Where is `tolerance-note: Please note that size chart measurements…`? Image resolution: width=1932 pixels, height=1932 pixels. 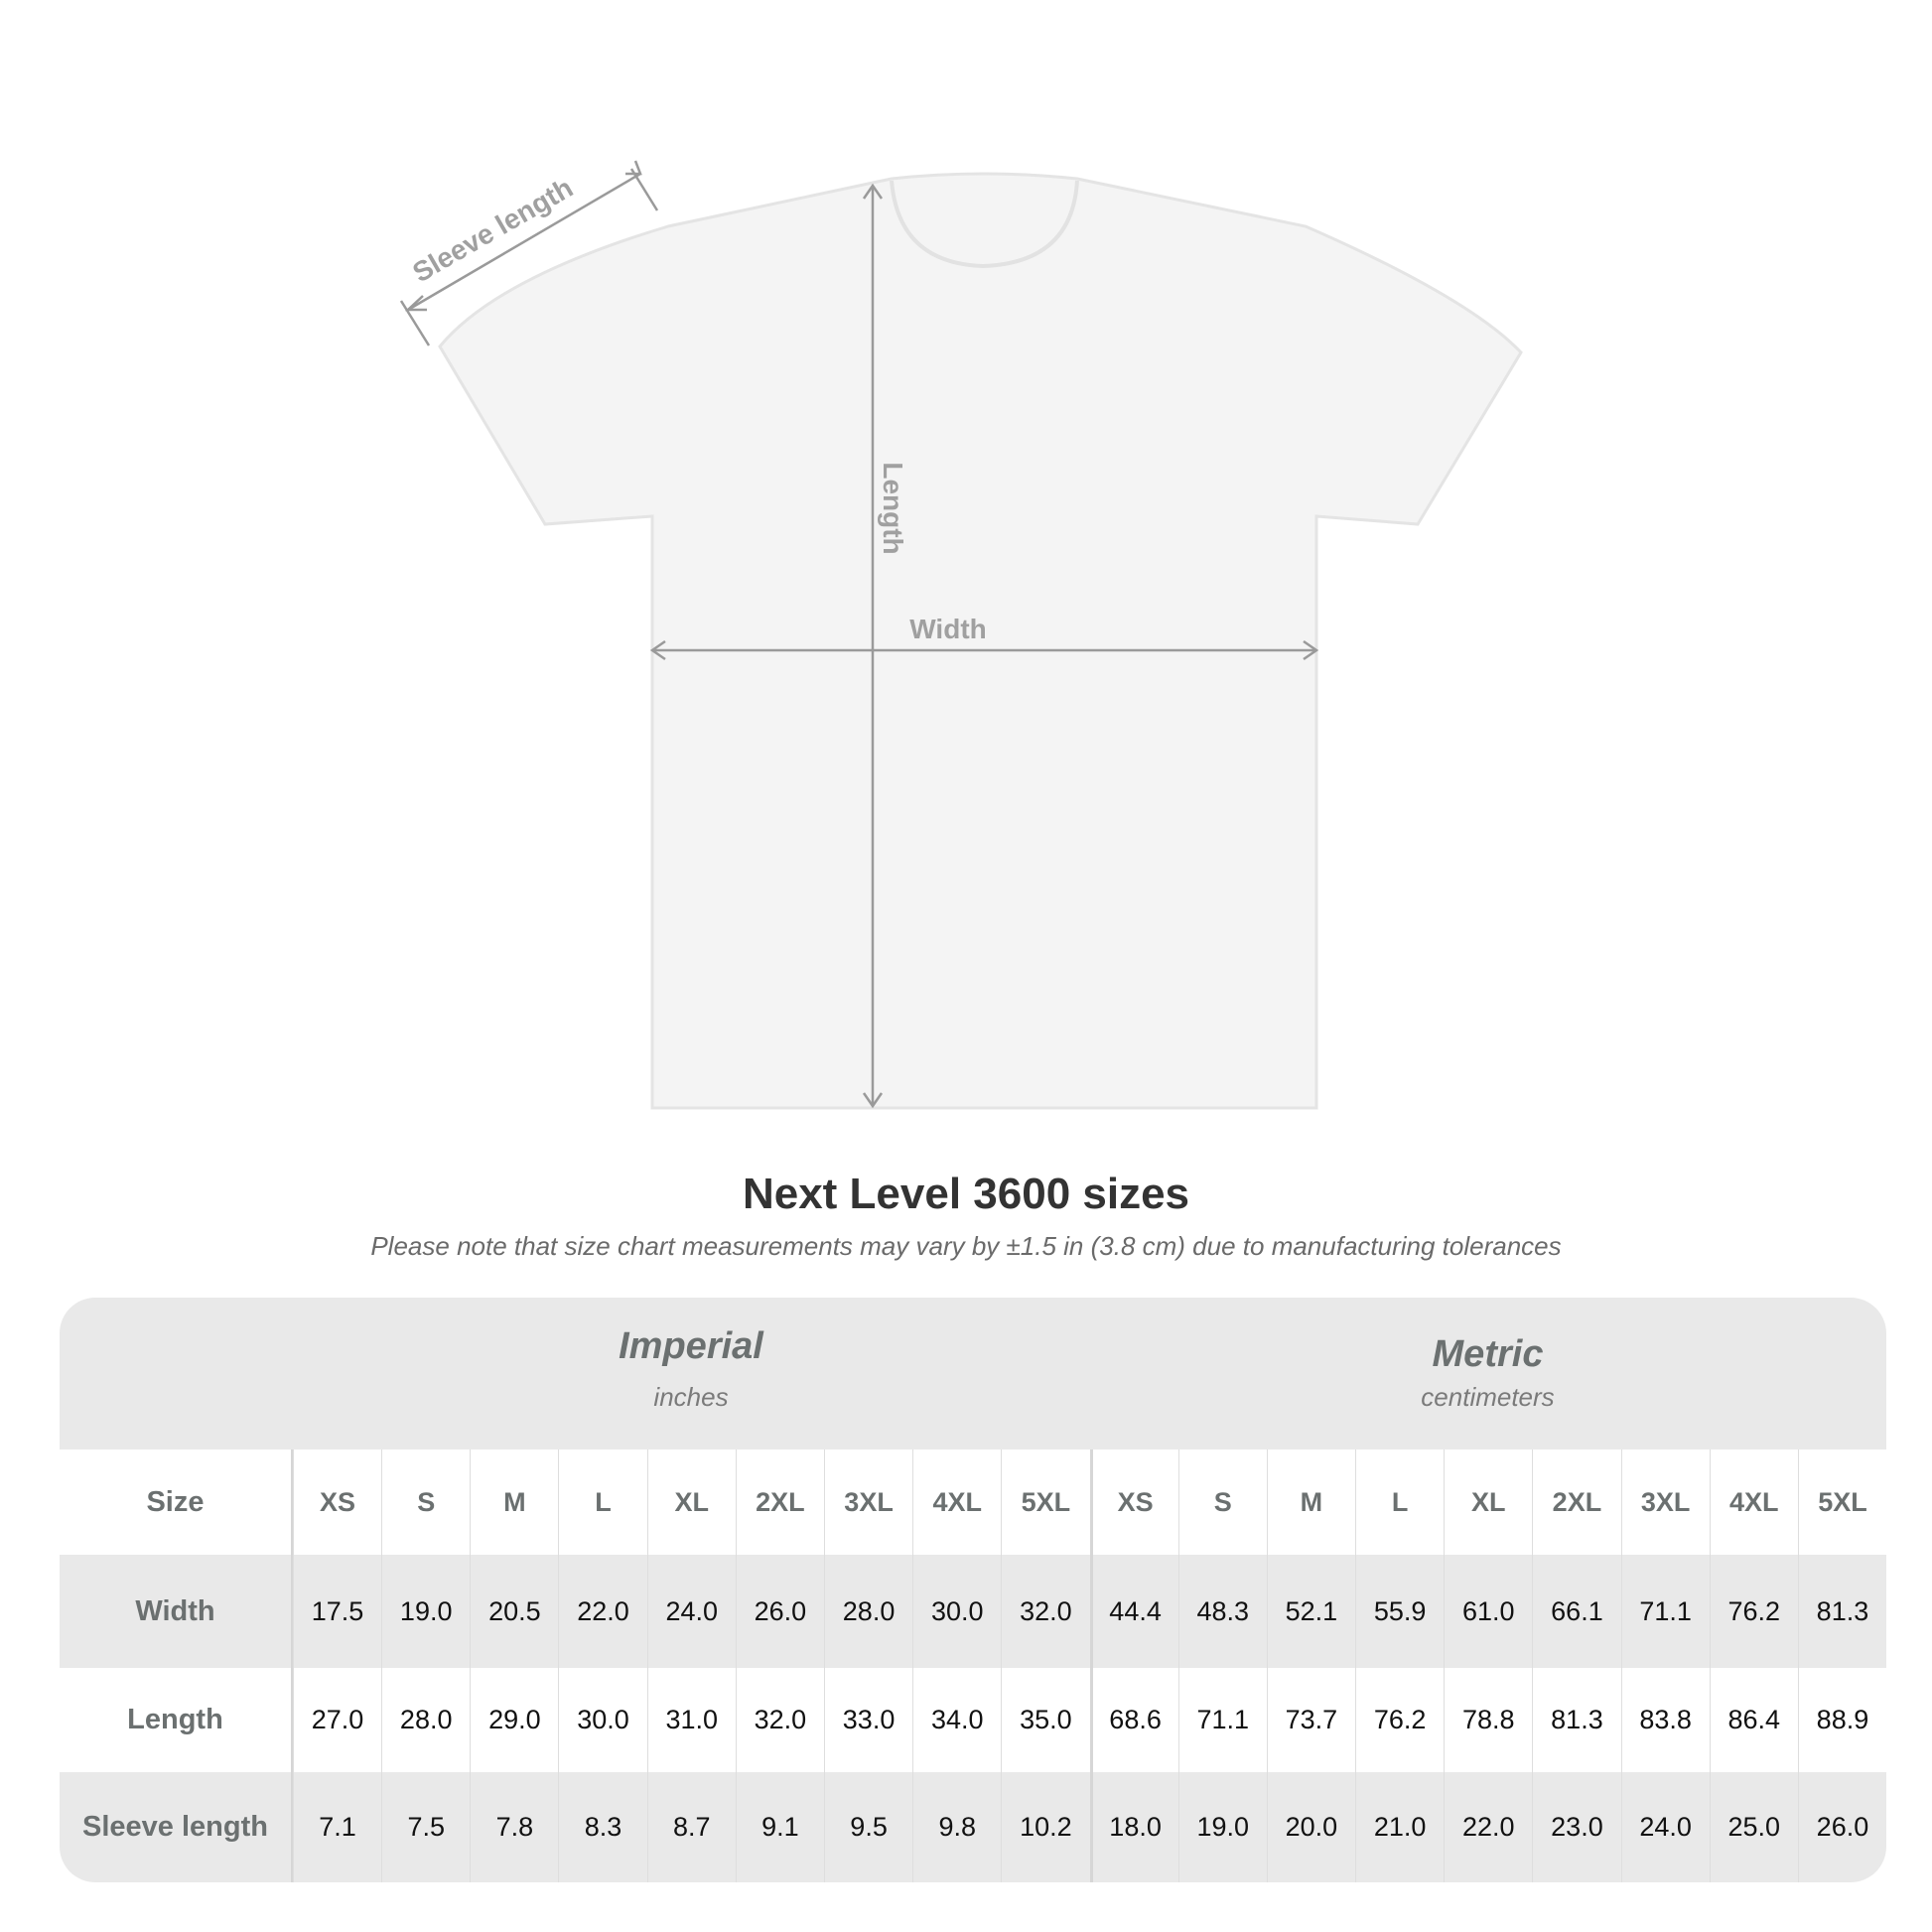
tolerance-note: Please note that size chart measurements… is located at coordinates (966, 1246).